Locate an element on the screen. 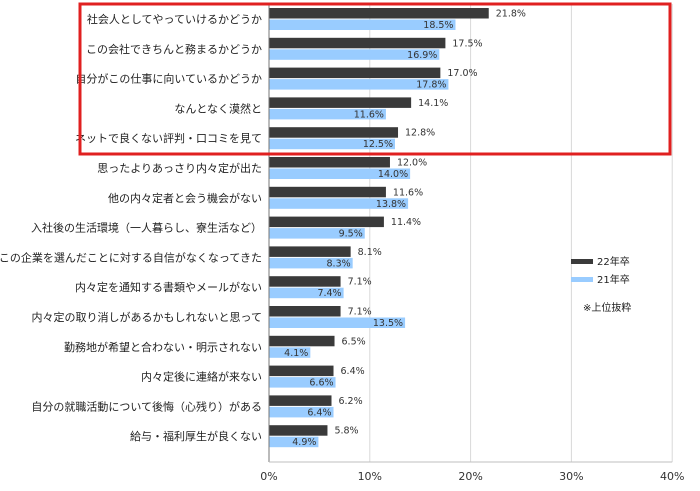  category-label: この会社できちんと務まるかどうか is located at coordinates (174, 49).